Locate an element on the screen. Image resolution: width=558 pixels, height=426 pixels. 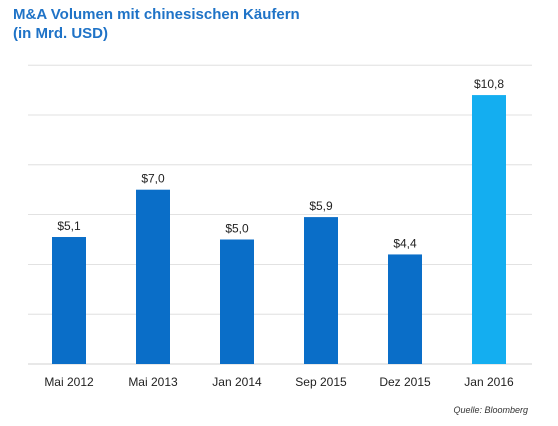
x-tick-label: Dez 2015 is located at coordinates (405, 382).